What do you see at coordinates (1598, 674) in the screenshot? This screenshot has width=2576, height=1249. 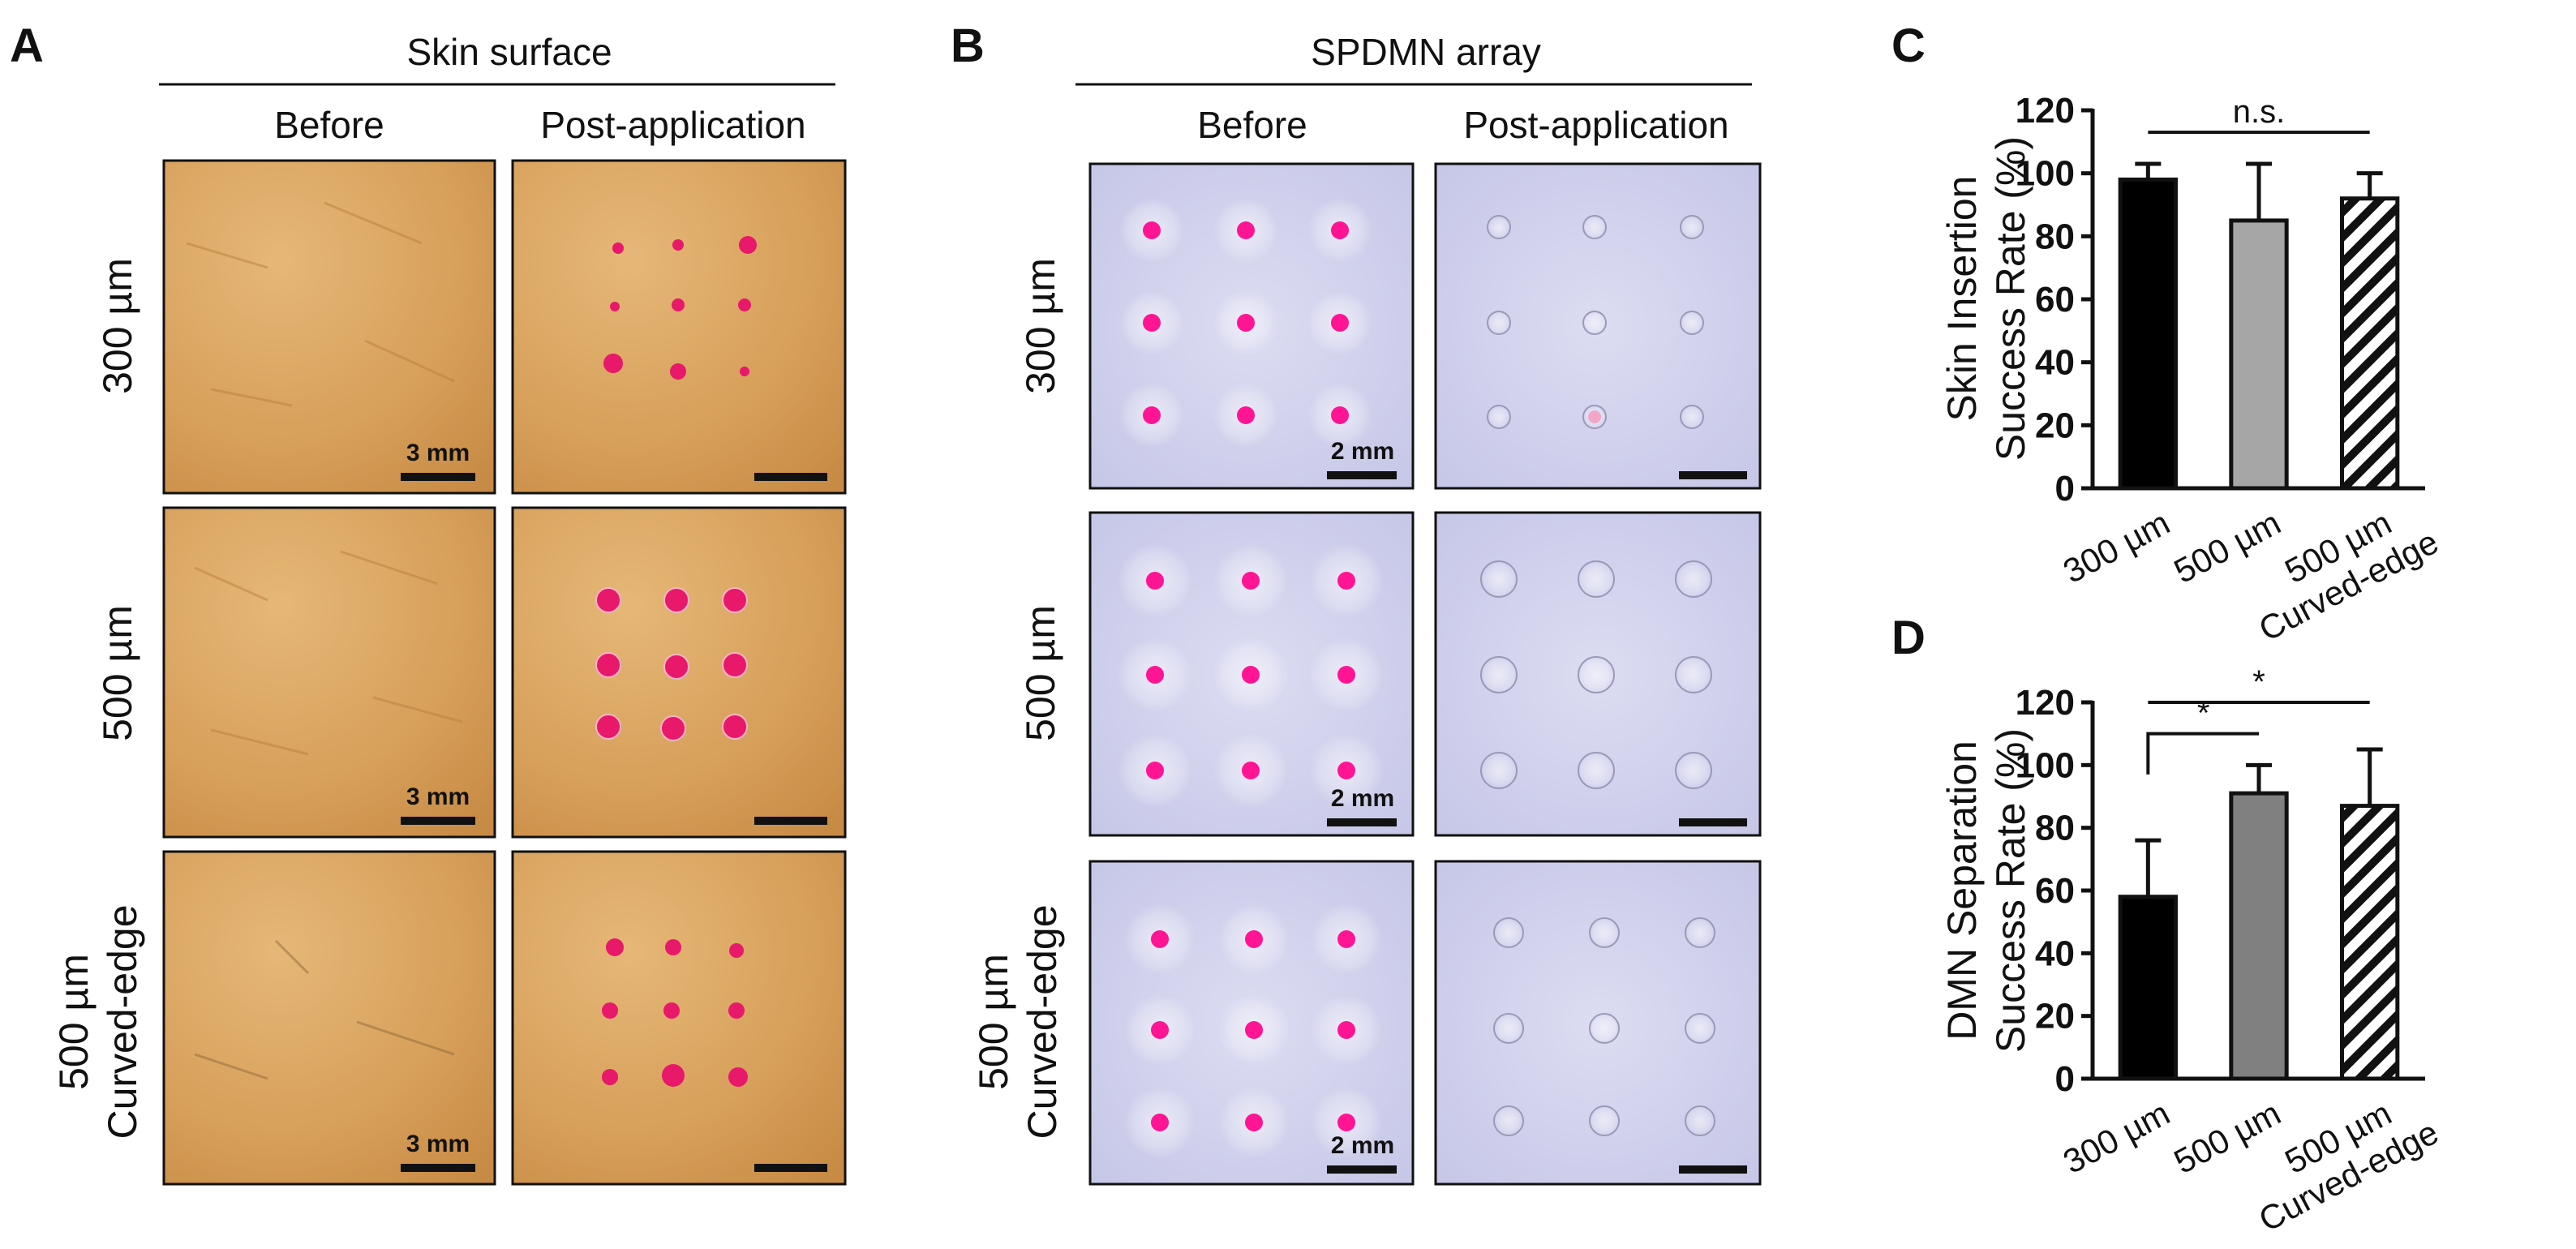 I see `panel-b-img-500-post` at bounding box center [1598, 674].